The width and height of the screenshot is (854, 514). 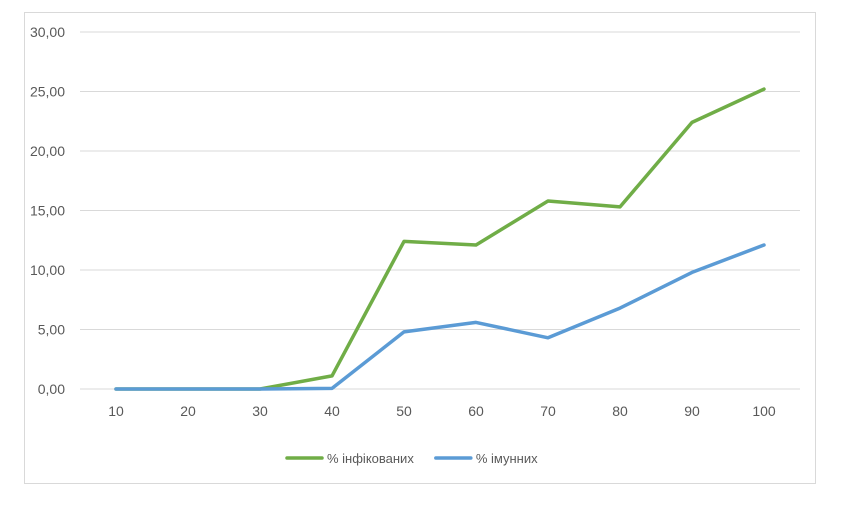 I want to click on y-tick-label: 25,00, so click(x=47, y=92).